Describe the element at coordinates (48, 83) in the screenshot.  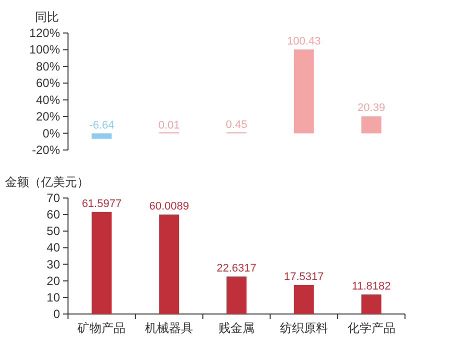
I see `y-tick-label: 60%` at that location.